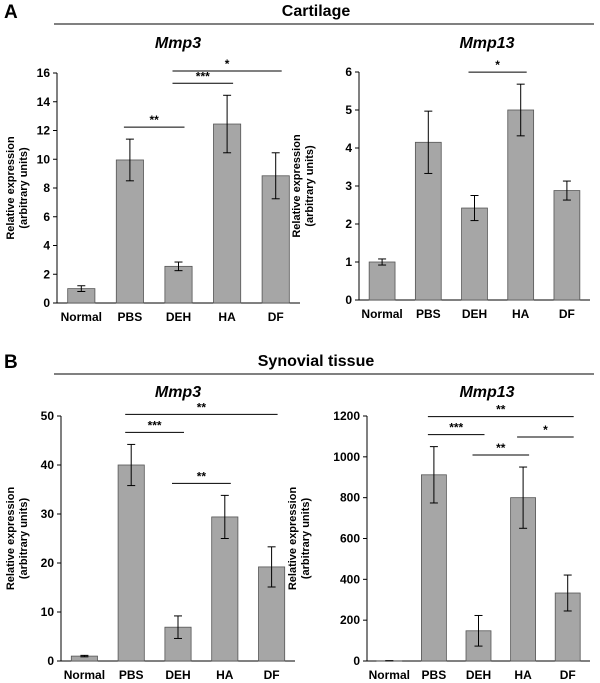  Describe the element at coordinates (44, 102) in the screenshot. I see `y-tick-label: 14` at that location.